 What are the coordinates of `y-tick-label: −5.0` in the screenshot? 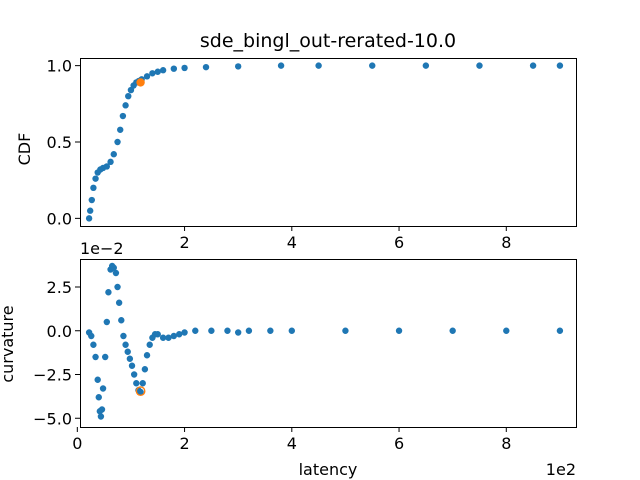 It's located at (52, 418).